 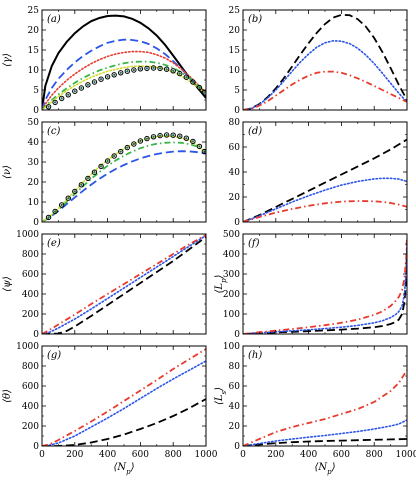 What do you see at coordinates (235, 71) in the screenshot?
I see `y-tick-label: 10` at bounding box center [235, 71].